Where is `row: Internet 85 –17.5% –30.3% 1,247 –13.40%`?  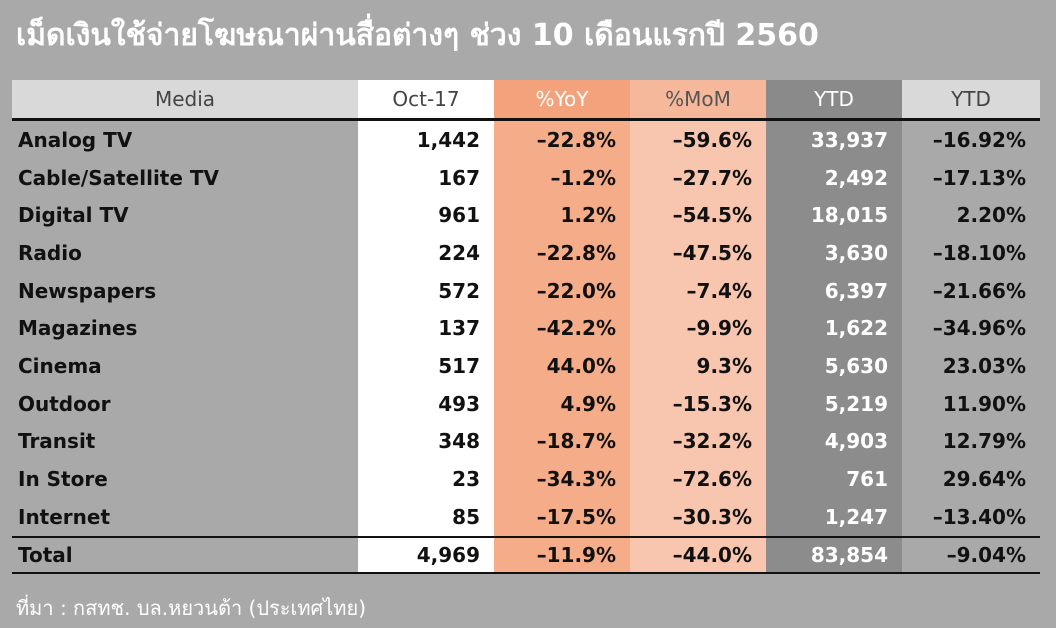 row: Internet 85 –17.5% –30.3% 1,247 –13.40% is located at coordinates (526, 517).